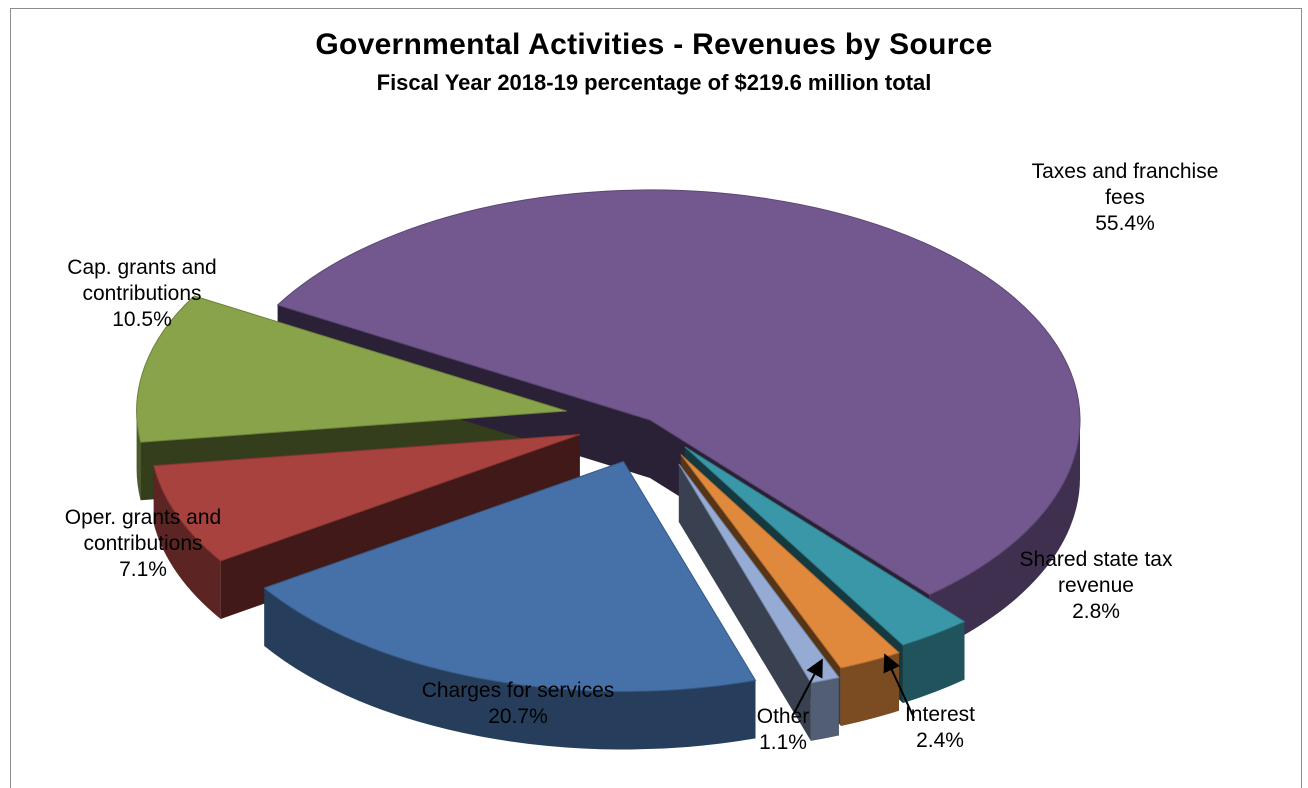  What do you see at coordinates (940, 740) in the screenshot?
I see `slice-value-label: 2.4%` at bounding box center [940, 740].